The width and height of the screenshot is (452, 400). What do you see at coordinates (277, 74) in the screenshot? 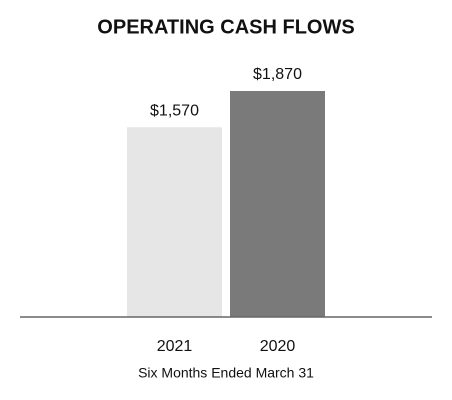
I see `value-label: $1,870` at bounding box center [277, 74].